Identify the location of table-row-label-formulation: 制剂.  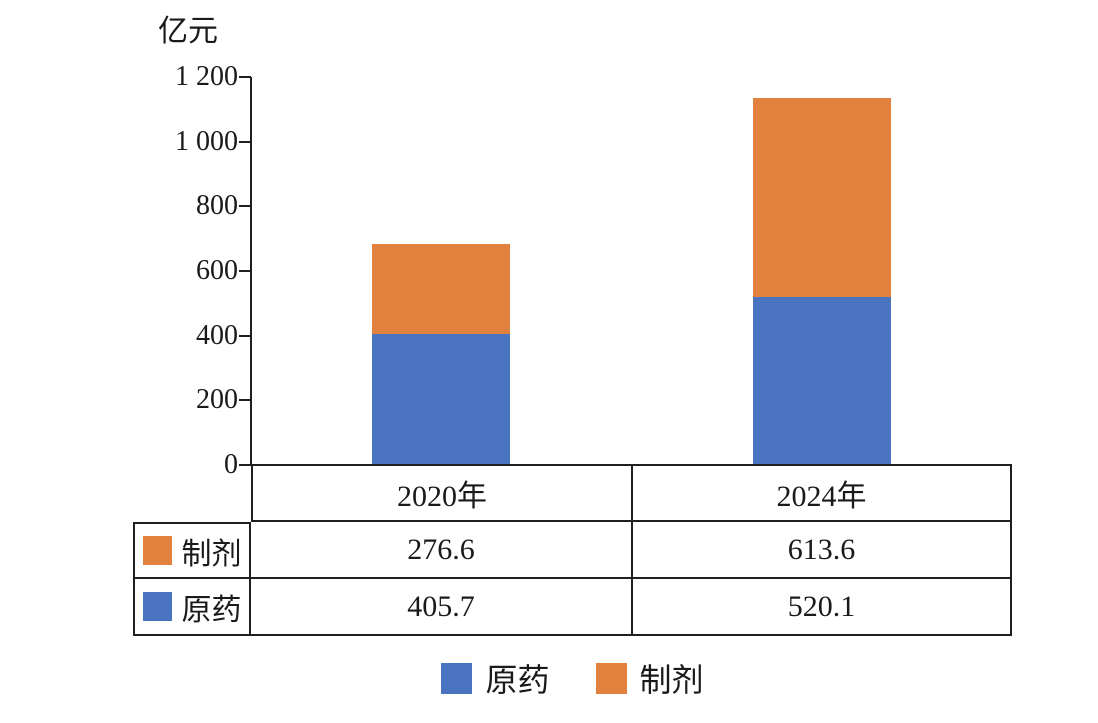
(192, 550).